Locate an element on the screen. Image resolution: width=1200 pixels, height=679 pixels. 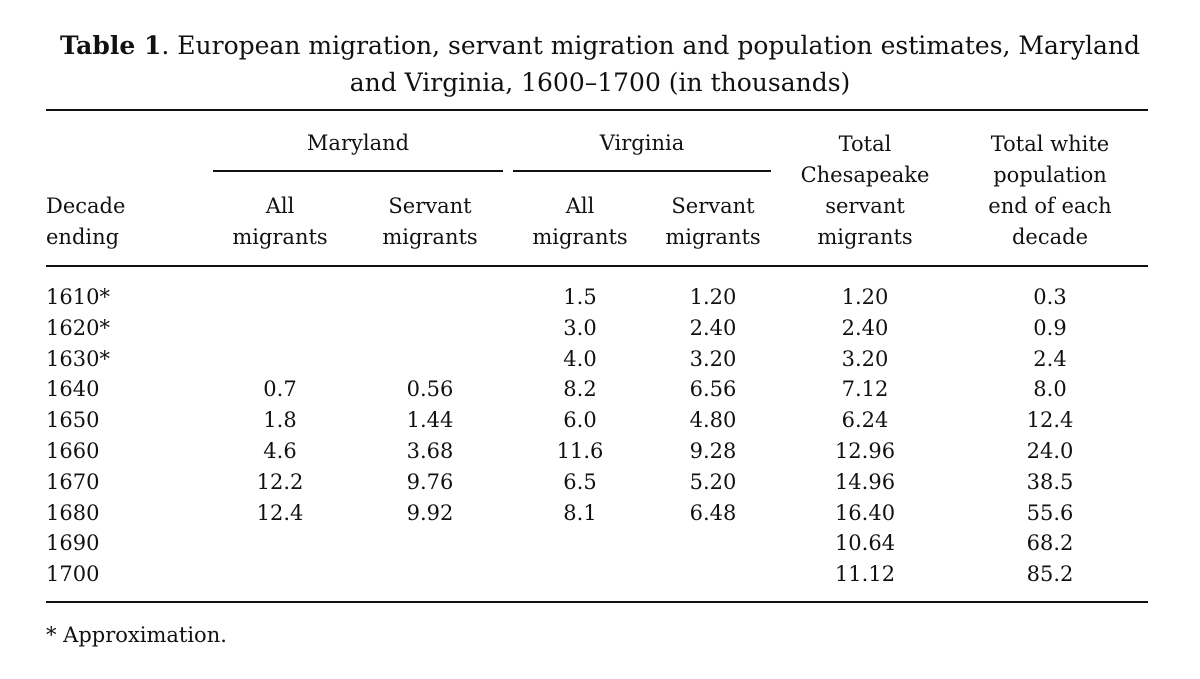
cell-total-white: 2.4 is located at coordinates (1050, 358).